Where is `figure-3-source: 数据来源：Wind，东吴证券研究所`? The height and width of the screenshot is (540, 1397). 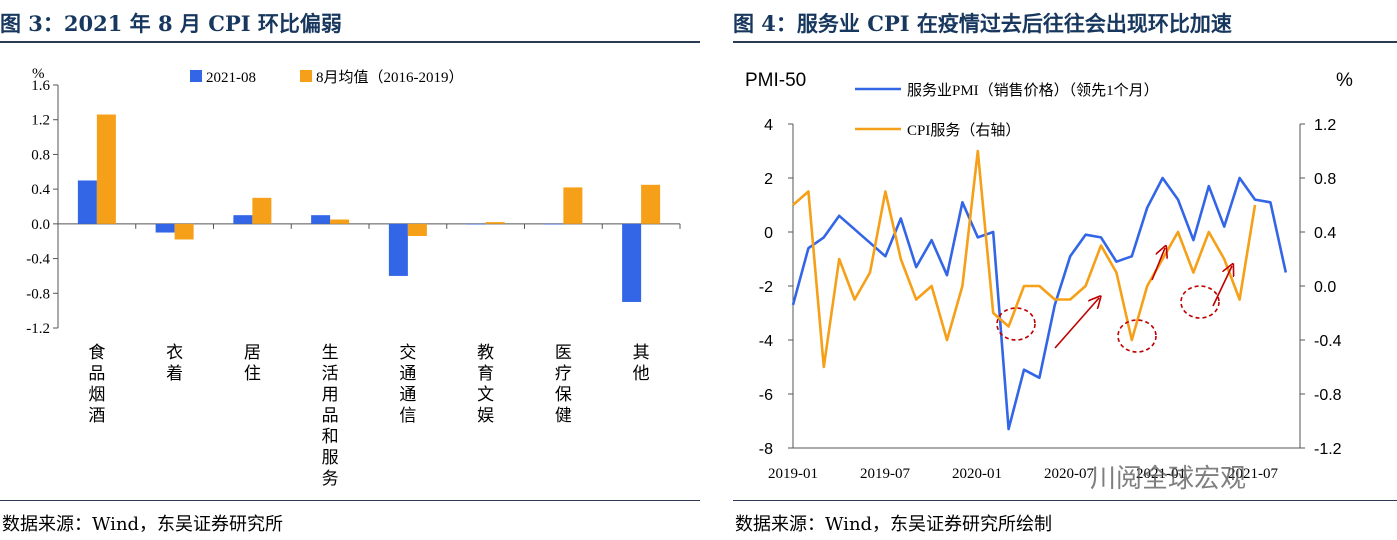
figure-3-source: 数据来源：Wind，东吴证券研究所 is located at coordinates (143, 524).